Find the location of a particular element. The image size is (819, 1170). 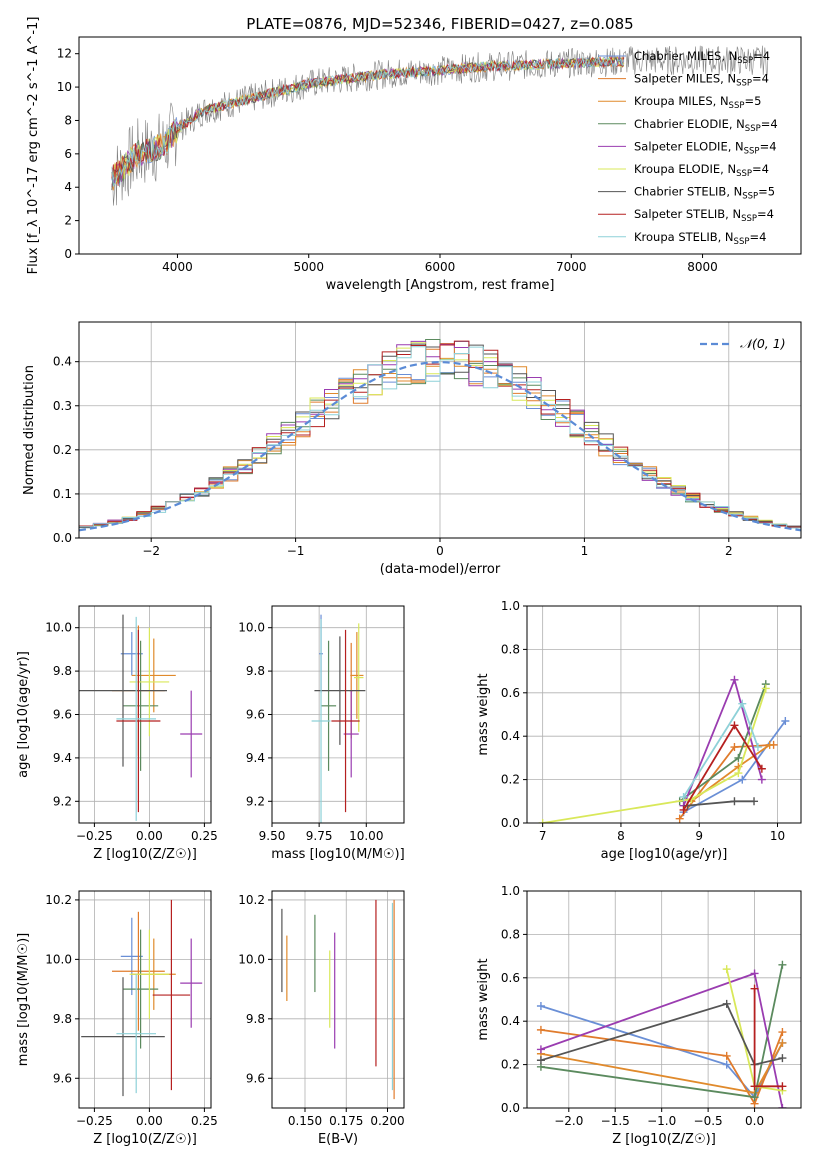

y-tick-label: 0.0 is located at coordinates (62, 538).